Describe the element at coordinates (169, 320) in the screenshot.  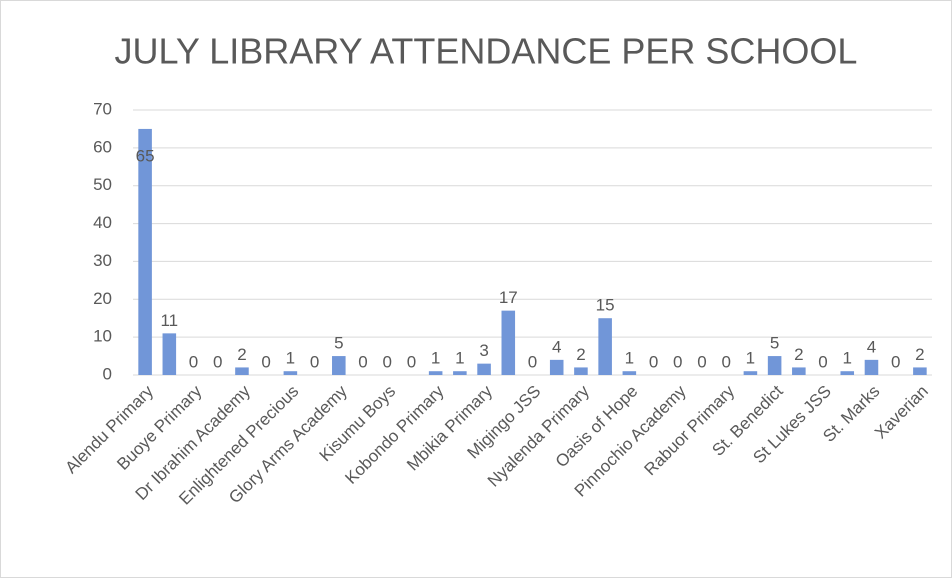
I see `data-label: 11` at that location.